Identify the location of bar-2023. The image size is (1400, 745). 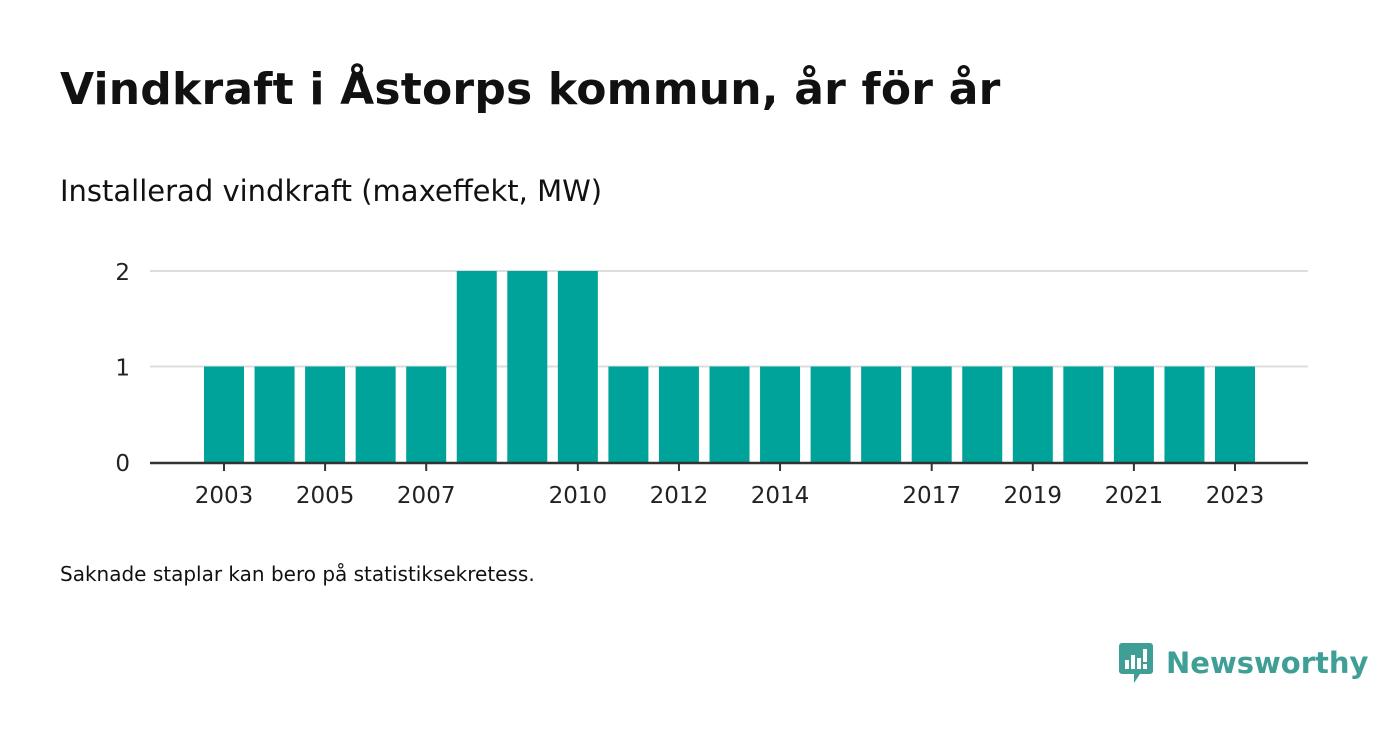
(1235, 414).